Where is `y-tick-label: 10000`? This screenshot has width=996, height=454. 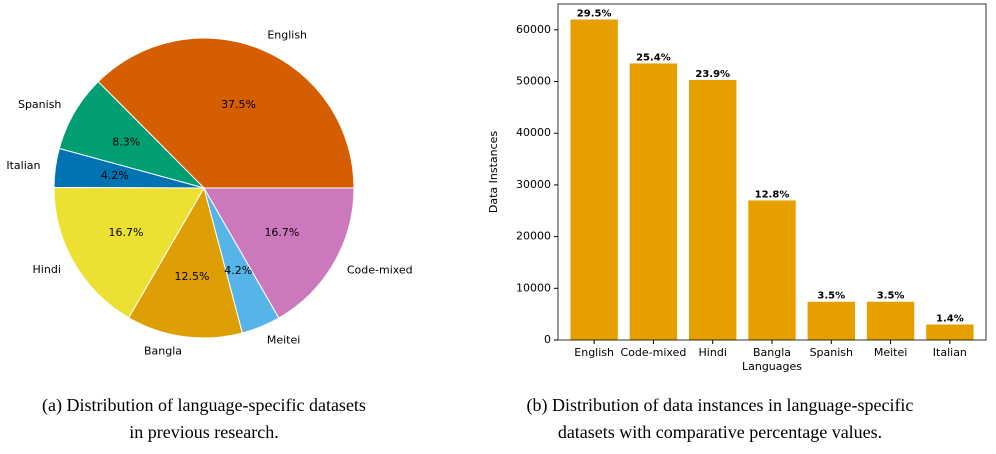
y-tick-label: 10000 is located at coordinates (533, 287).